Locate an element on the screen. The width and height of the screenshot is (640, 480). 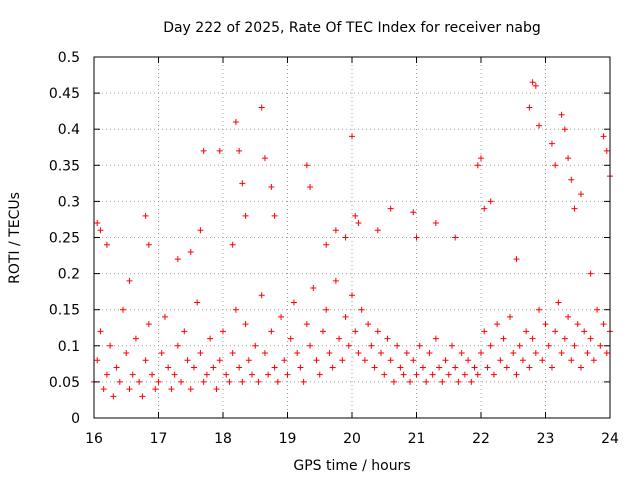
y-tick-labels: 0 0.05 0.1 0.15 0.2 0.25 0.3 0.35 0.4 0.45 0.5 is located at coordinates (64, 238).